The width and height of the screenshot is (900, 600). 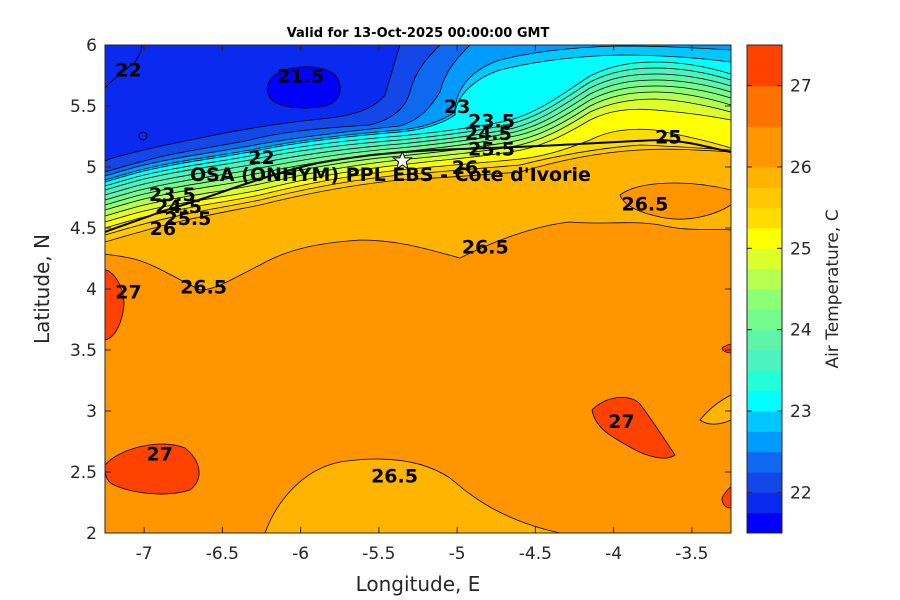 I want to click on contour-blob-27-far-east, so click(x=726, y=497).